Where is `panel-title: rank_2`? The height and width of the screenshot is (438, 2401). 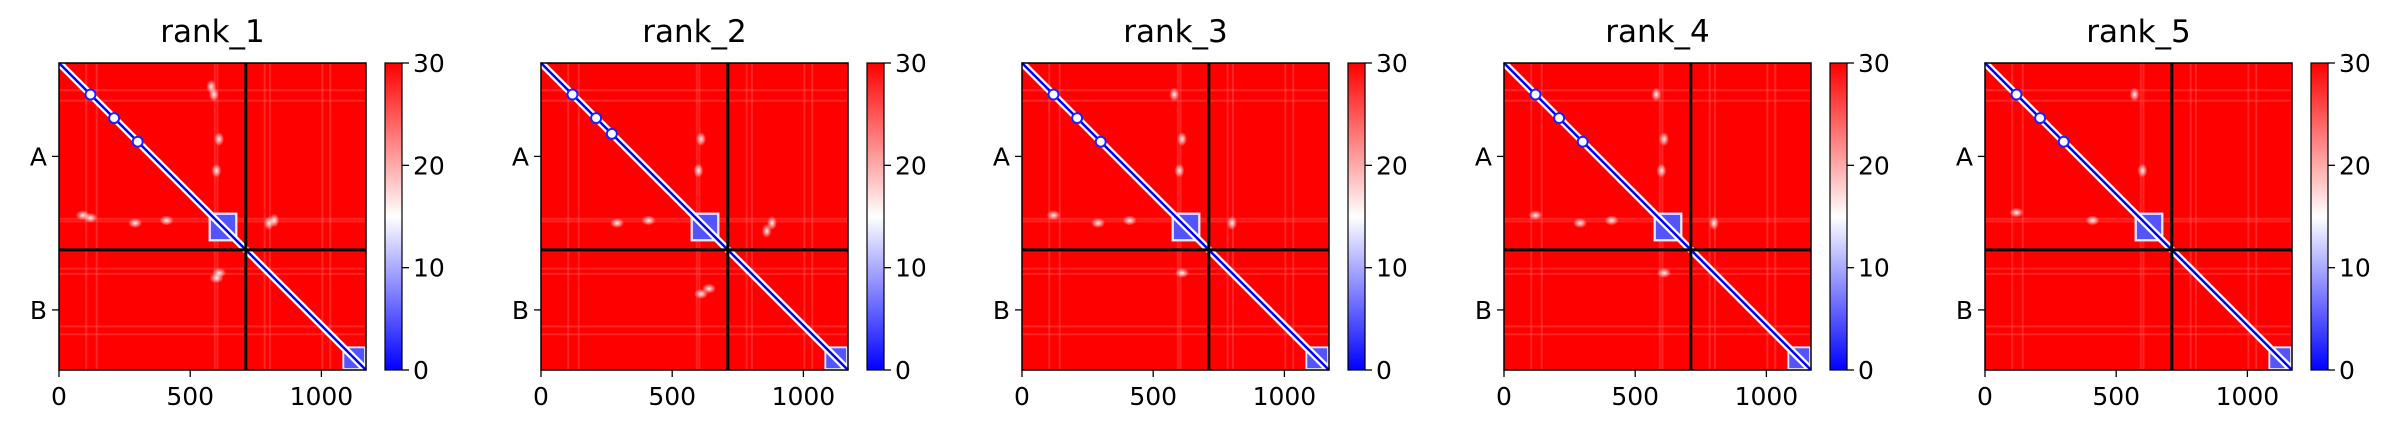
panel-title: rank_2 is located at coordinates (694, 32).